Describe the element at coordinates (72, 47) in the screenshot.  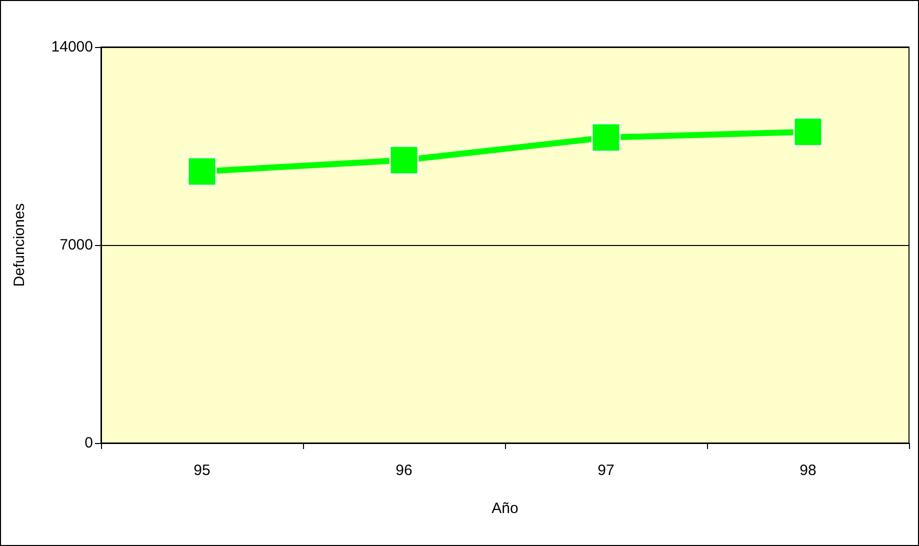
I see `y-tick-label: 14000` at that location.